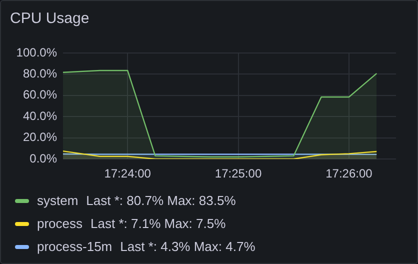 Image resolution: width=418 pixels, height=264 pixels. Describe the element at coordinates (50, 18) in the screenshot. I see `chart-title: CPU Usage` at that location.